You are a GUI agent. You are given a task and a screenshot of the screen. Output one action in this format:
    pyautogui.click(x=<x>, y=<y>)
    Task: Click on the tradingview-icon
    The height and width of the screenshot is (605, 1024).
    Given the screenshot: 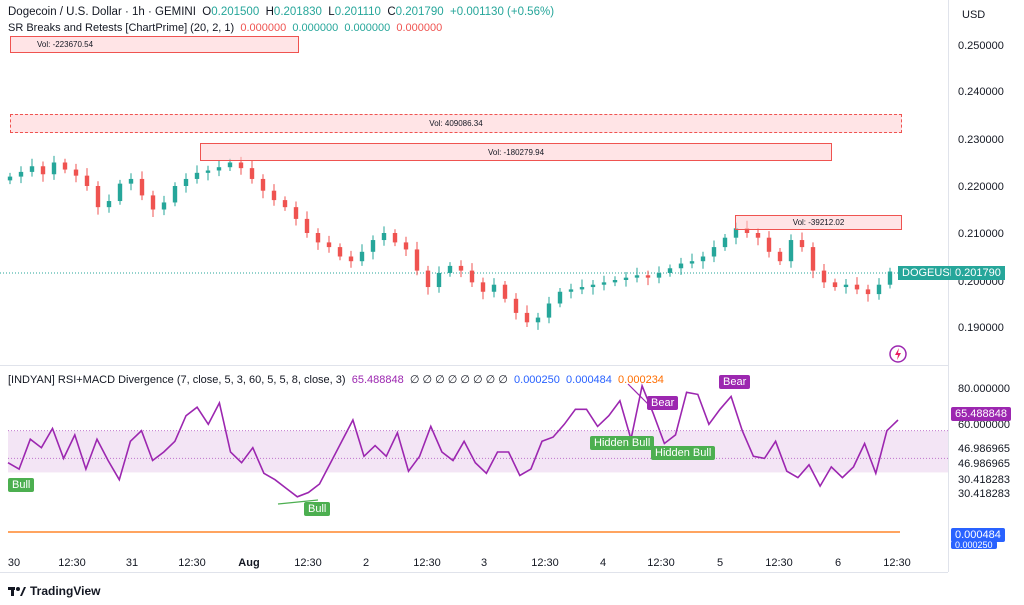 What is the action you would take?
    pyautogui.click(x=17, y=591)
    